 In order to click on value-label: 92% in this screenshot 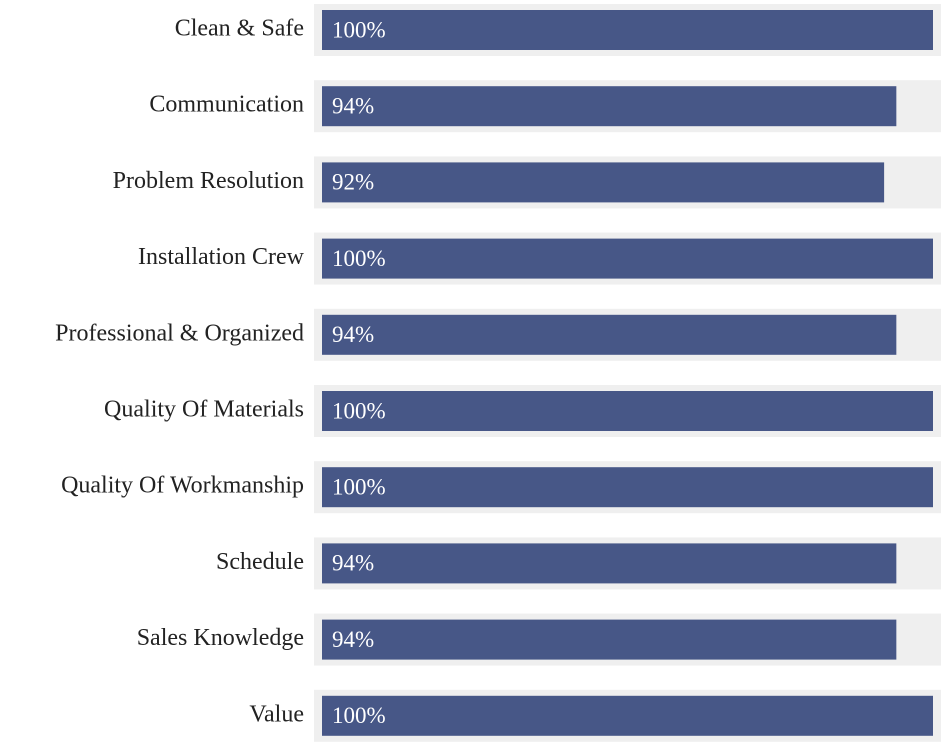, I will do `click(353, 182)`.